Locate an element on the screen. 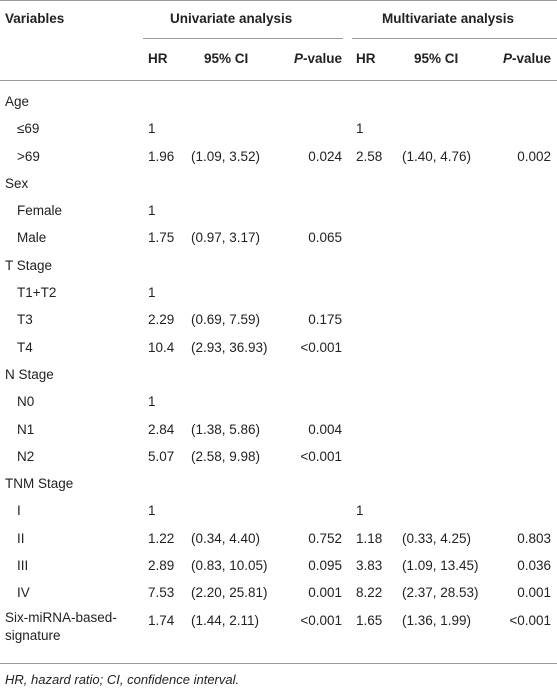 The image size is (557, 693). univariate-hr: 5.07 is located at coordinates (161, 456).